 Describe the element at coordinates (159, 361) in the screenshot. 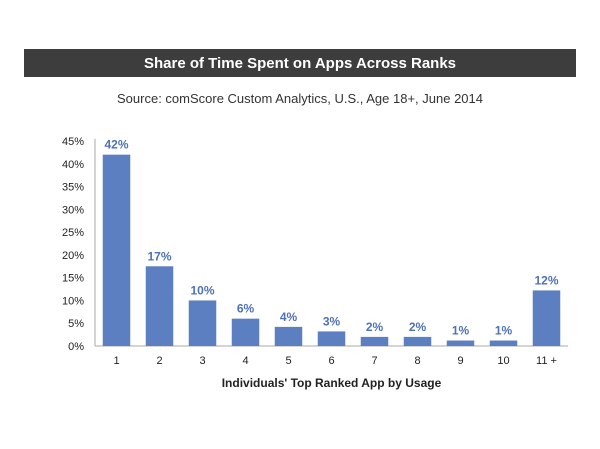

I see `x-tick-label: 2` at that location.